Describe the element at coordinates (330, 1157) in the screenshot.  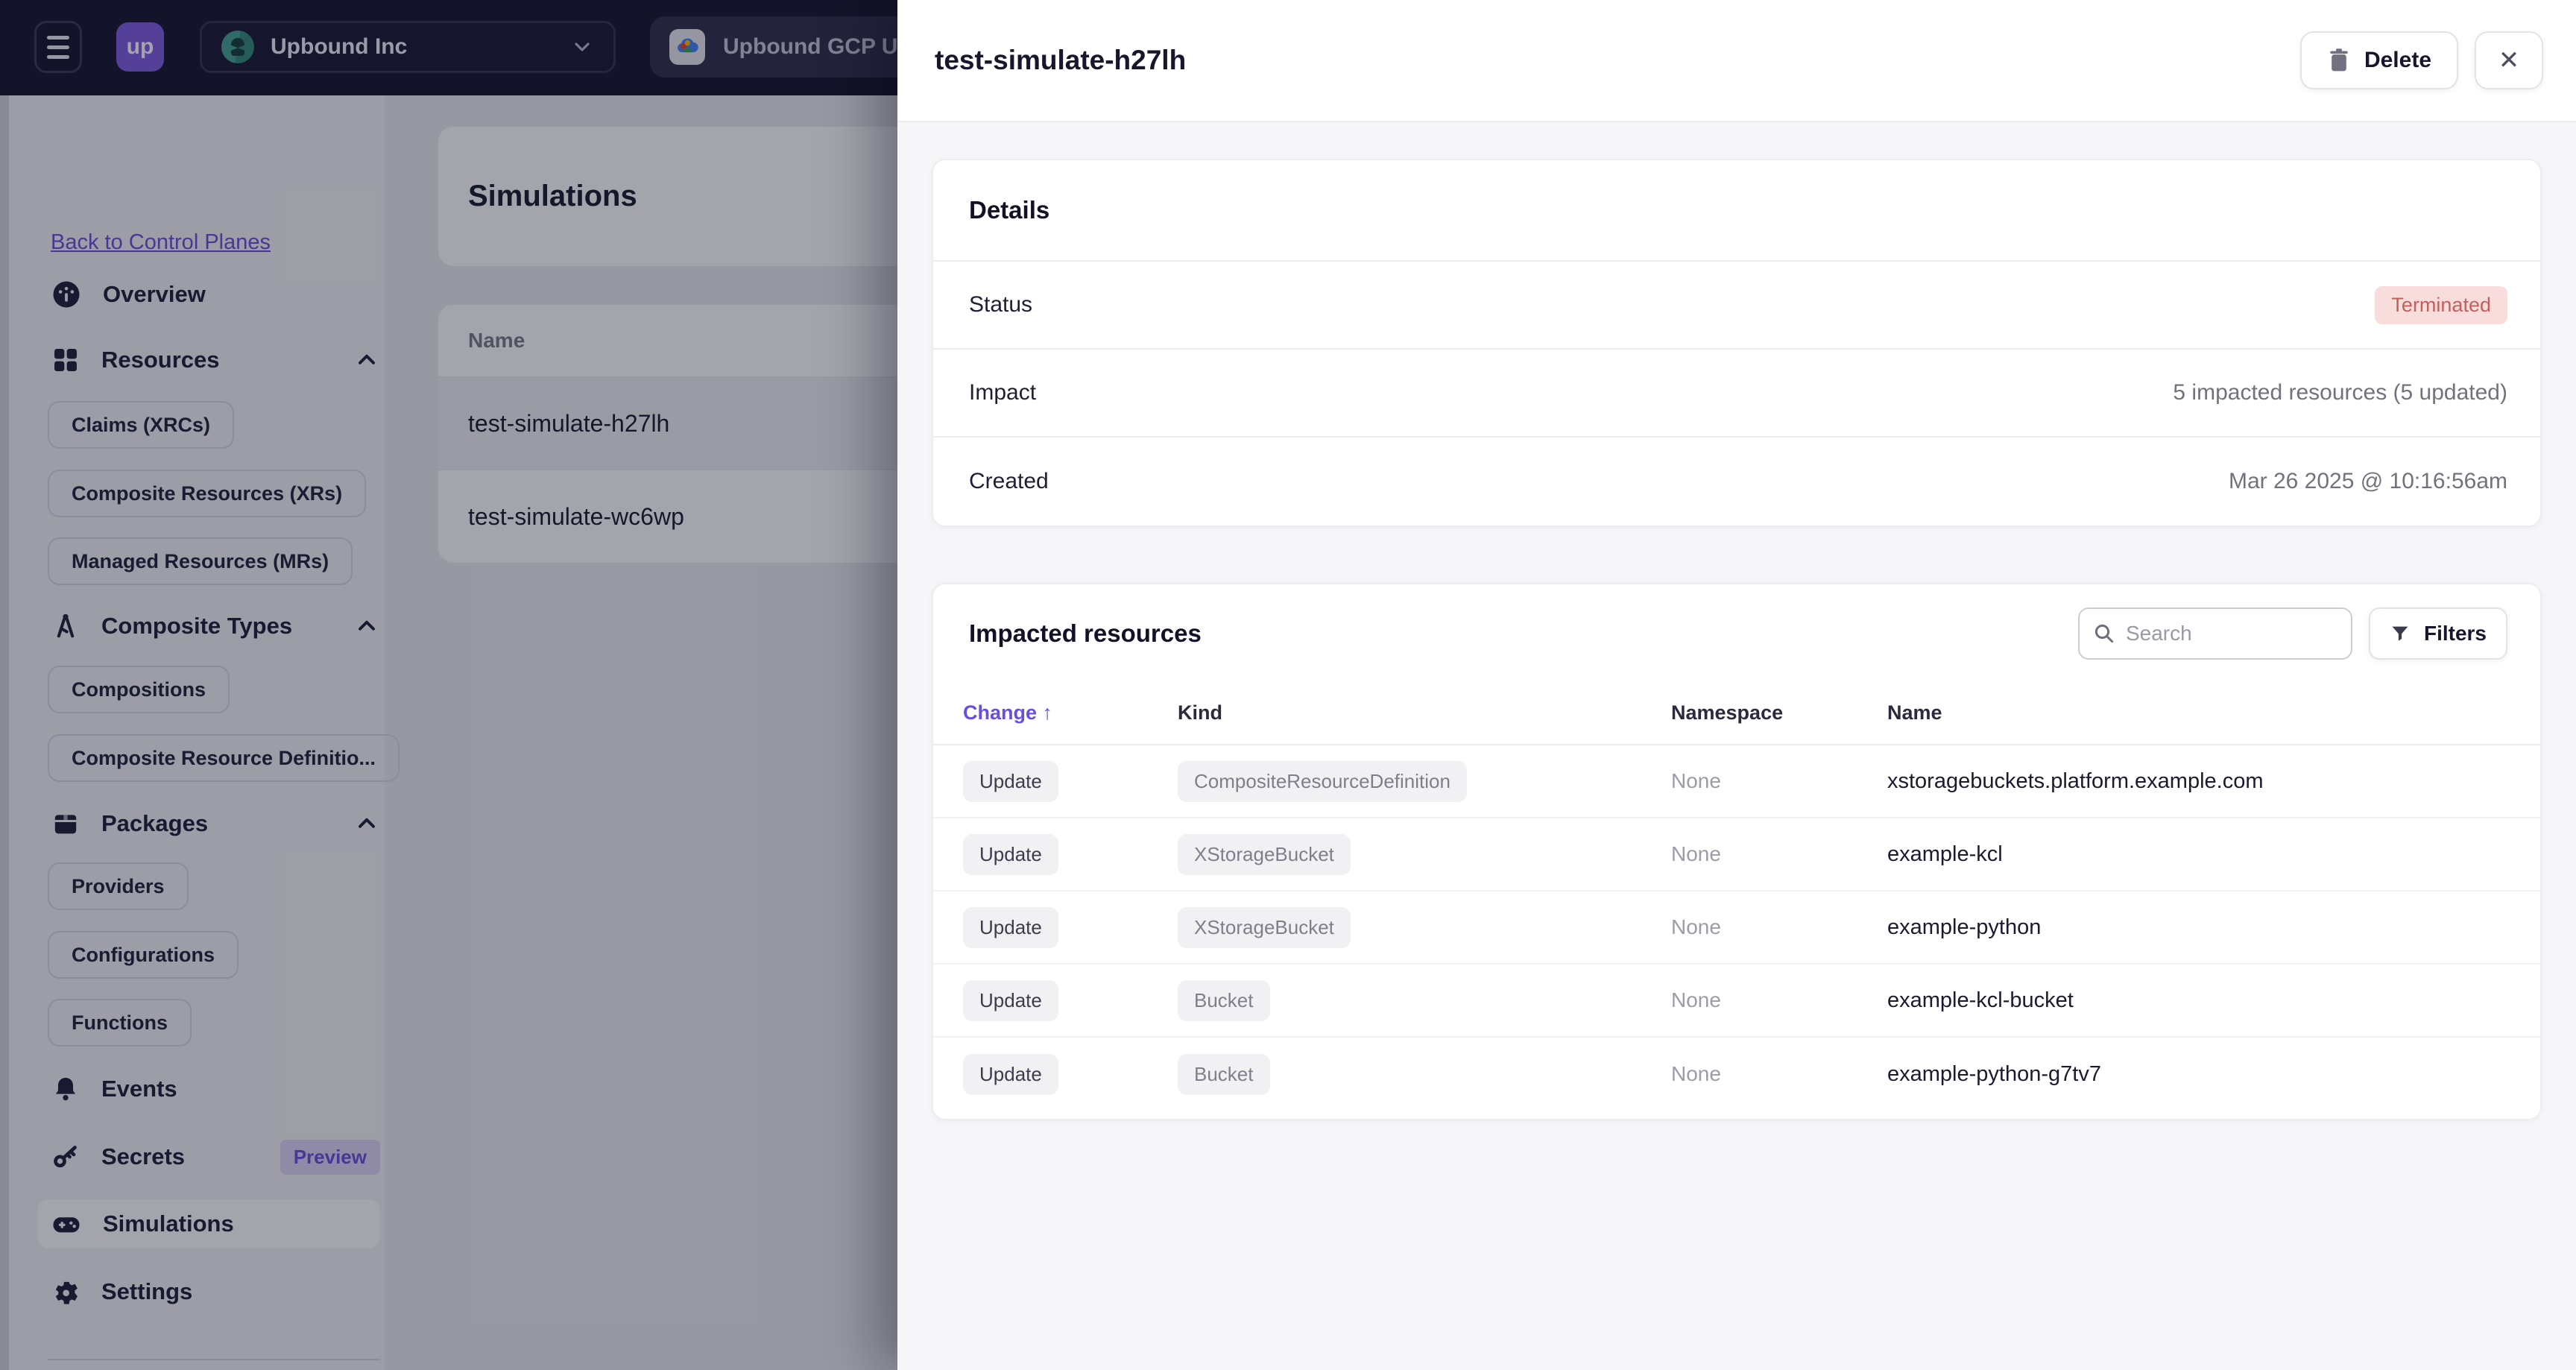
I see `preview-badge: Preview` at that location.